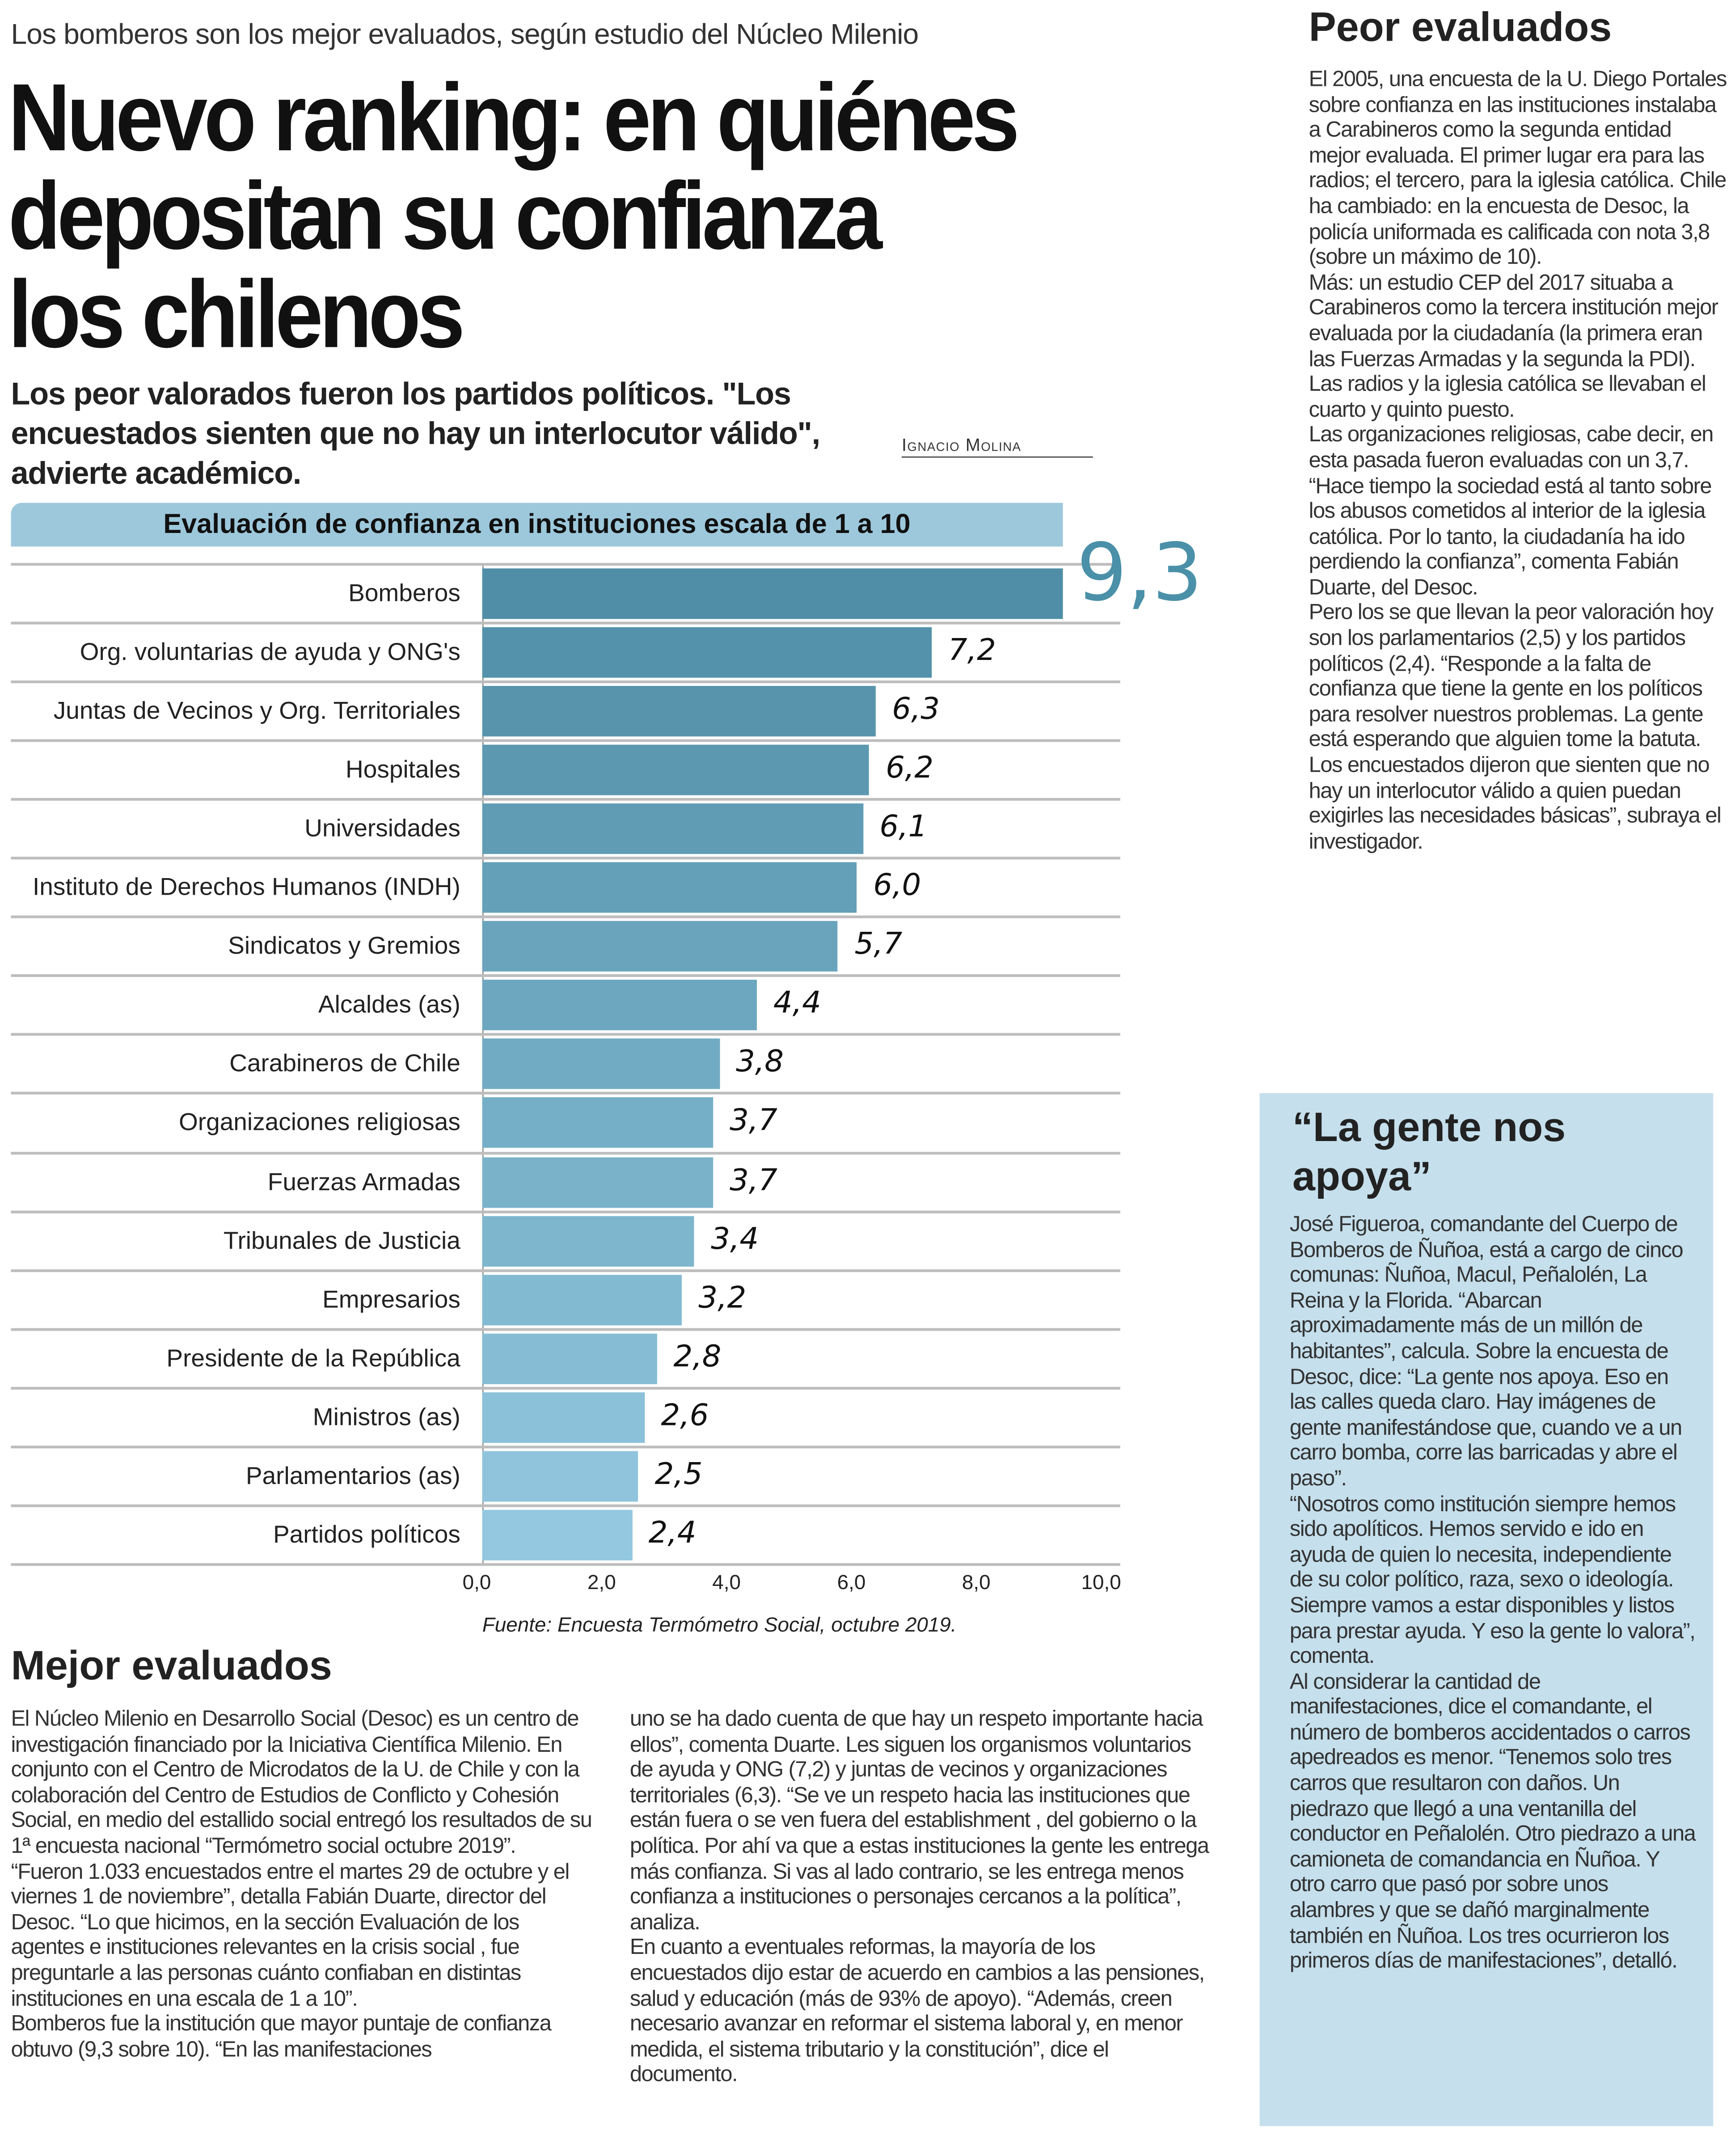  What do you see at coordinates (246, 887) in the screenshot?
I see `category-label: Instituto de Derechos Humanos (INDH)` at bounding box center [246, 887].